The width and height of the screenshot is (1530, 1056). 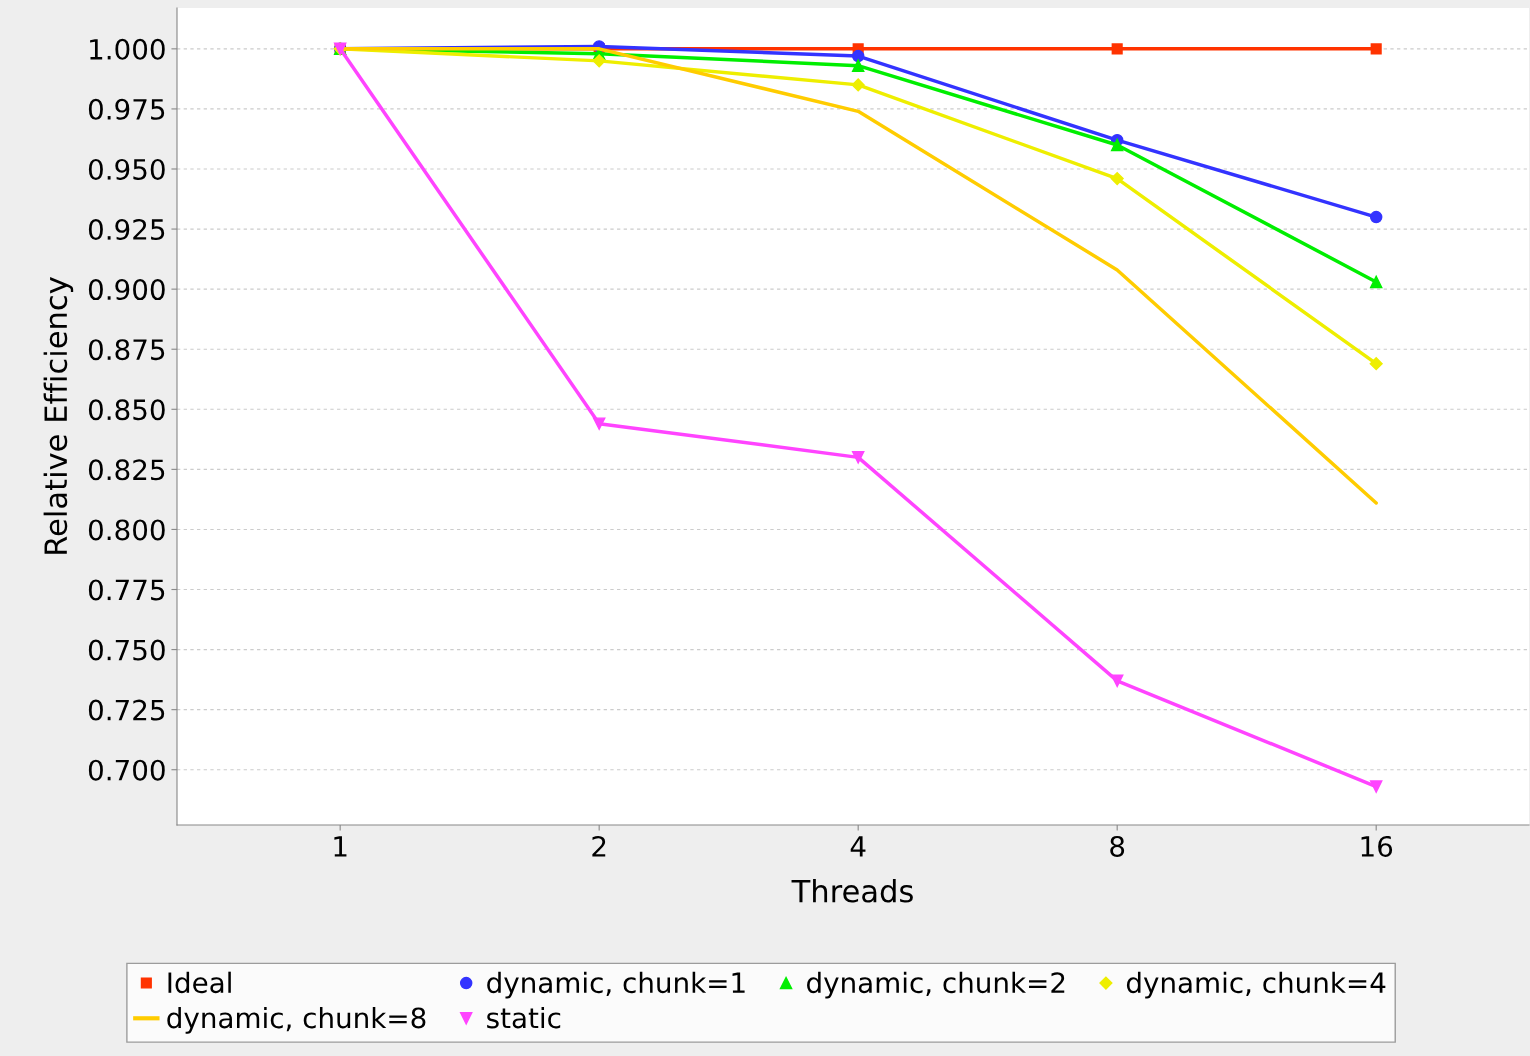 I want to click on legend-label: dynamic, chunk=2, so click(x=936, y=985).